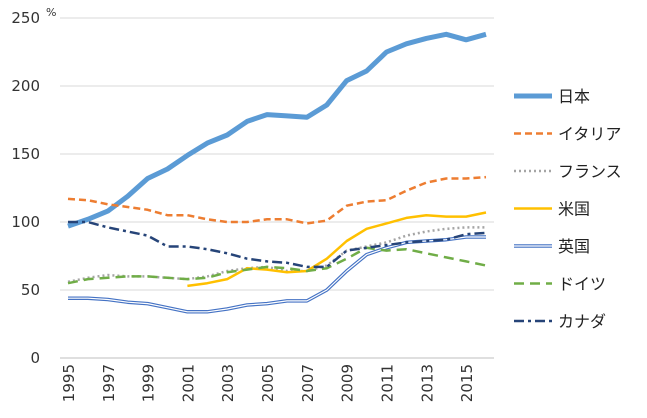  What do you see at coordinates (25, 154) in the screenshot?
I see `y-tick-label: 150` at bounding box center [25, 154].